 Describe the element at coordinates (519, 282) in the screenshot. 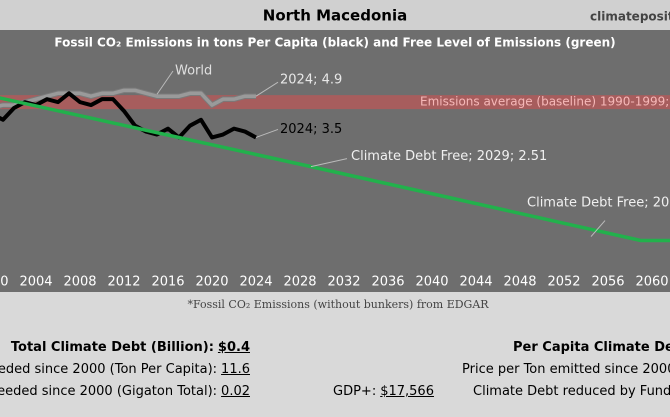

I see `x-tick-label: 2048` at that location.